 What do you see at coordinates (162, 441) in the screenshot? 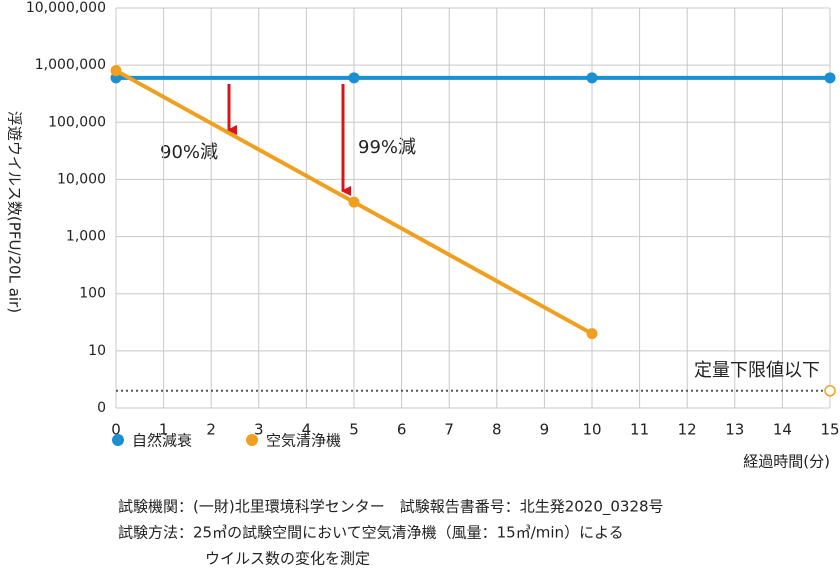
I see `legend-label: 自然減衰` at bounding box center [162, 441].